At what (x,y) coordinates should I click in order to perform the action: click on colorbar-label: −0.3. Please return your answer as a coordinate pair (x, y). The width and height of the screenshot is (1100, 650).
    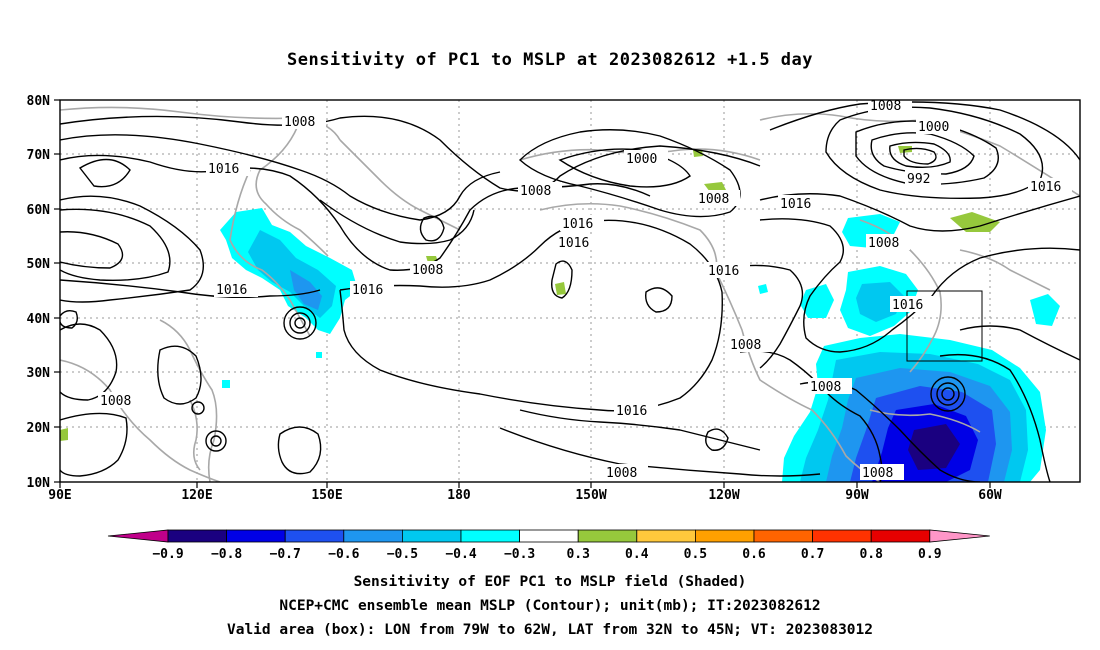
    Looking at the image, I should click on (519, 554).